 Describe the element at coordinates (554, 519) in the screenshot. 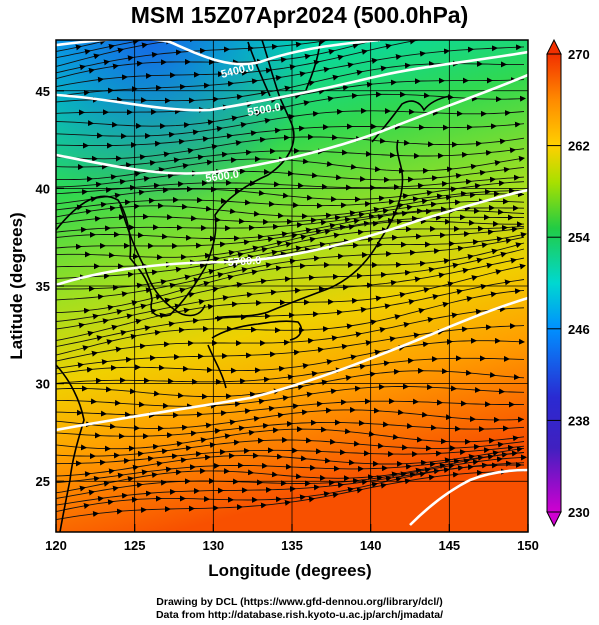

I see `colorbar-min-triangle` at that location.